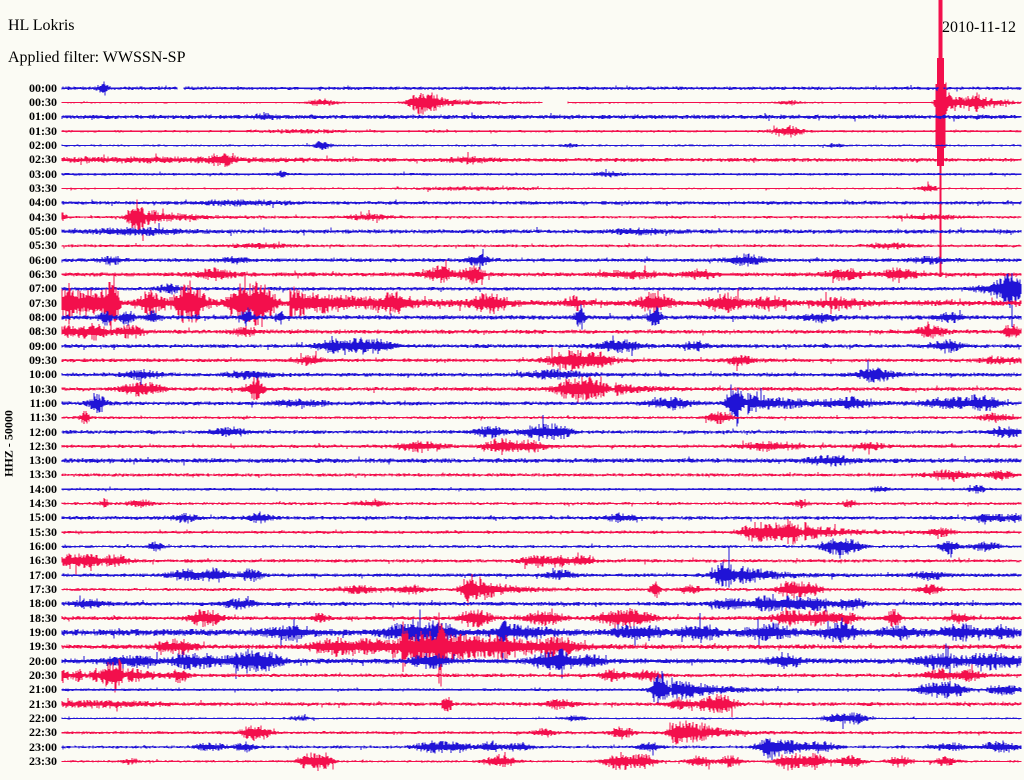 This screenshot has height=780, width=1024. I want to click on row-time-label: 21:00, so click(43, 689).